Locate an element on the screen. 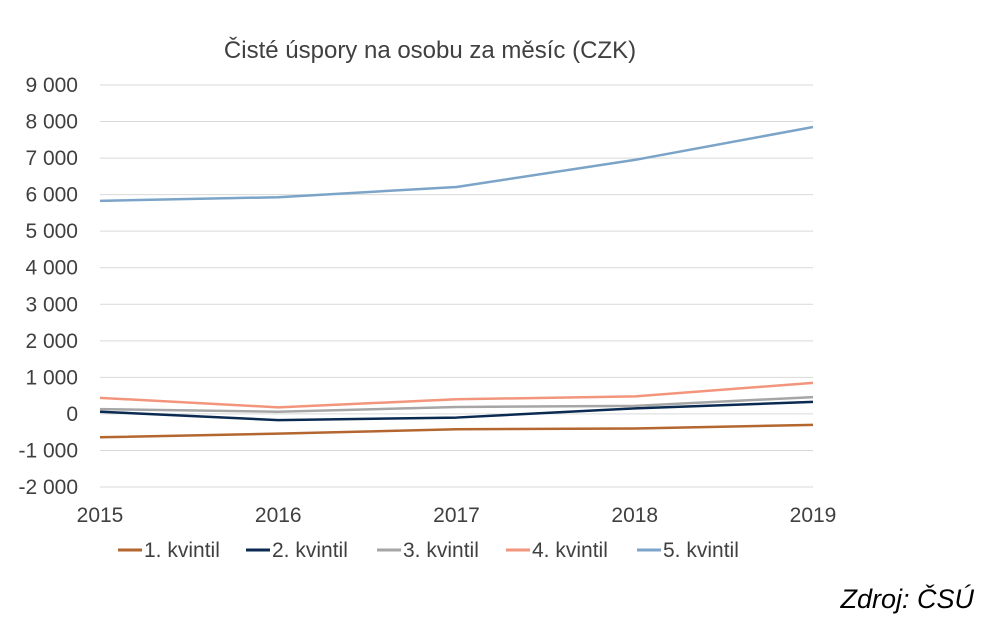 This screenshot has height=633, width=1000. chart-title: Čisté úspory na osobu za měsíc (CZK) is located at coordinates (430, 50).